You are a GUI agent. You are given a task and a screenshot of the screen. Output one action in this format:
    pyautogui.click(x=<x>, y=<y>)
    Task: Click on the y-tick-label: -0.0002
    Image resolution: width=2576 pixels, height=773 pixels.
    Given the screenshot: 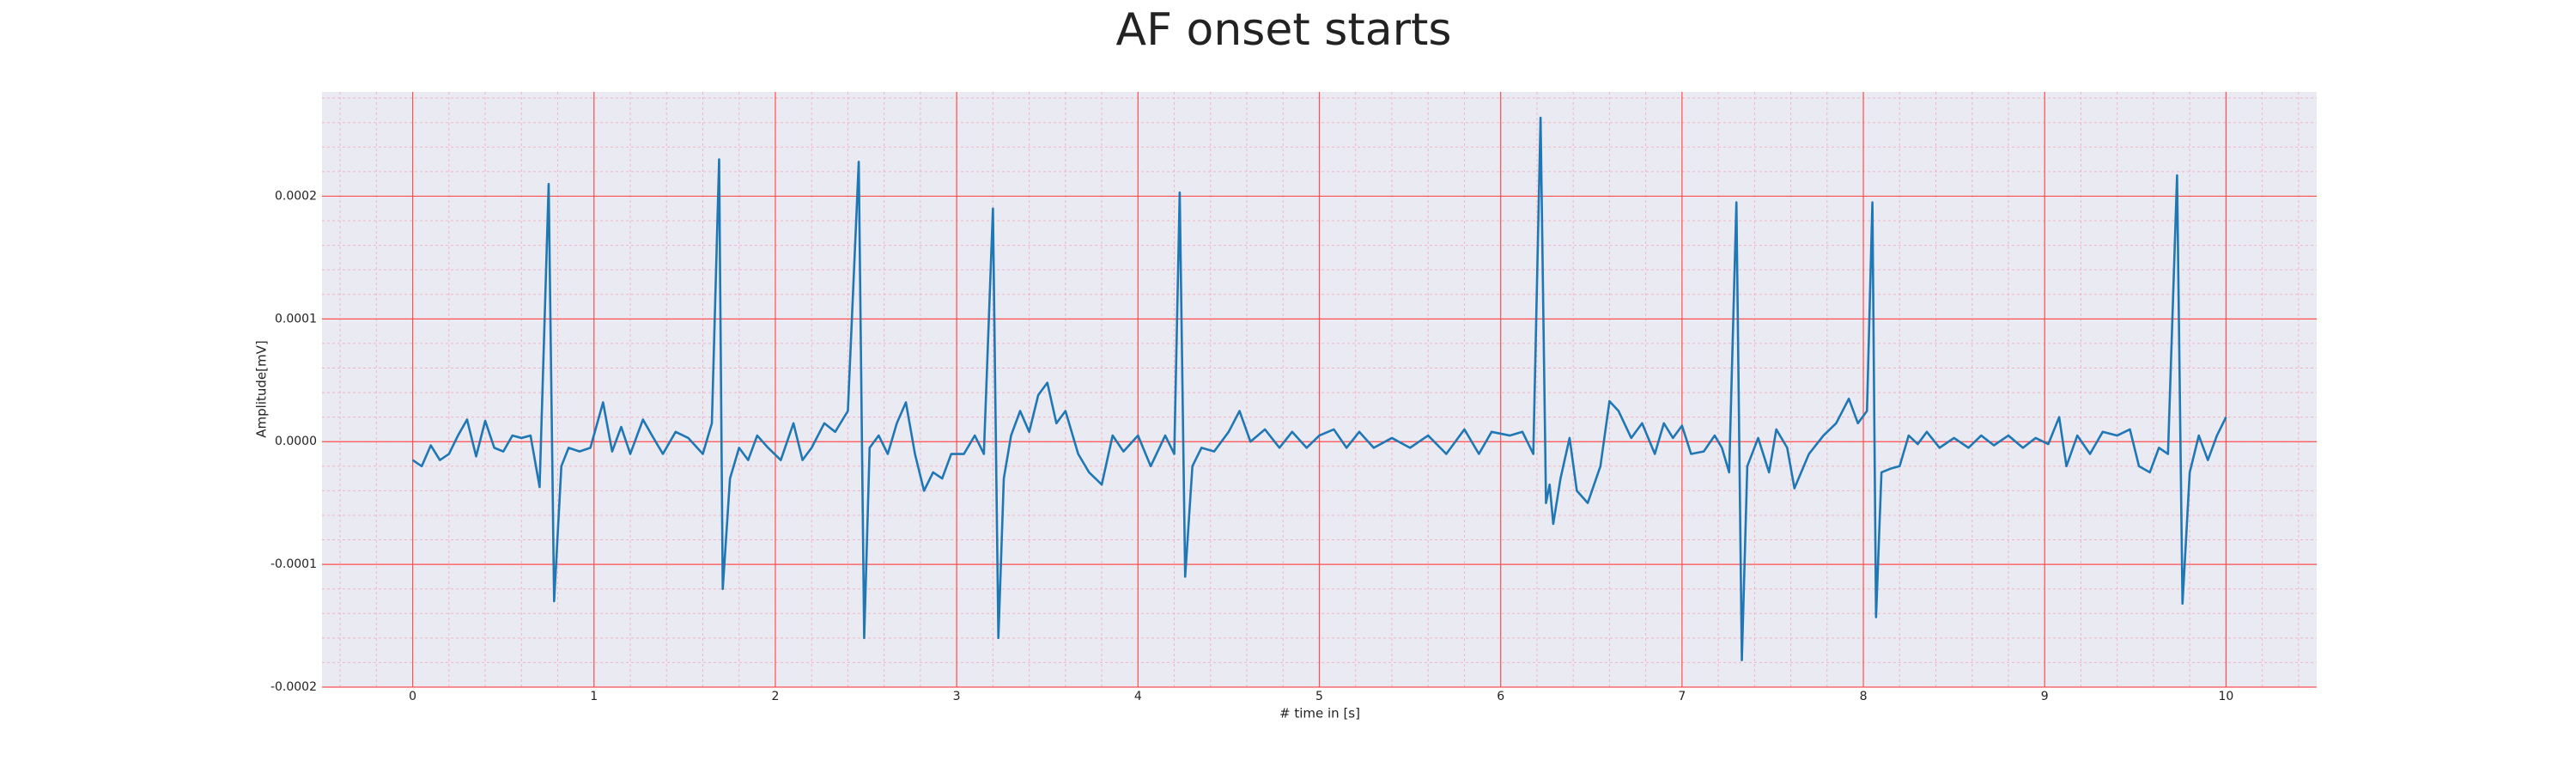 What is the action you would take?
    pyautogui.click(x=293, y=687)
    